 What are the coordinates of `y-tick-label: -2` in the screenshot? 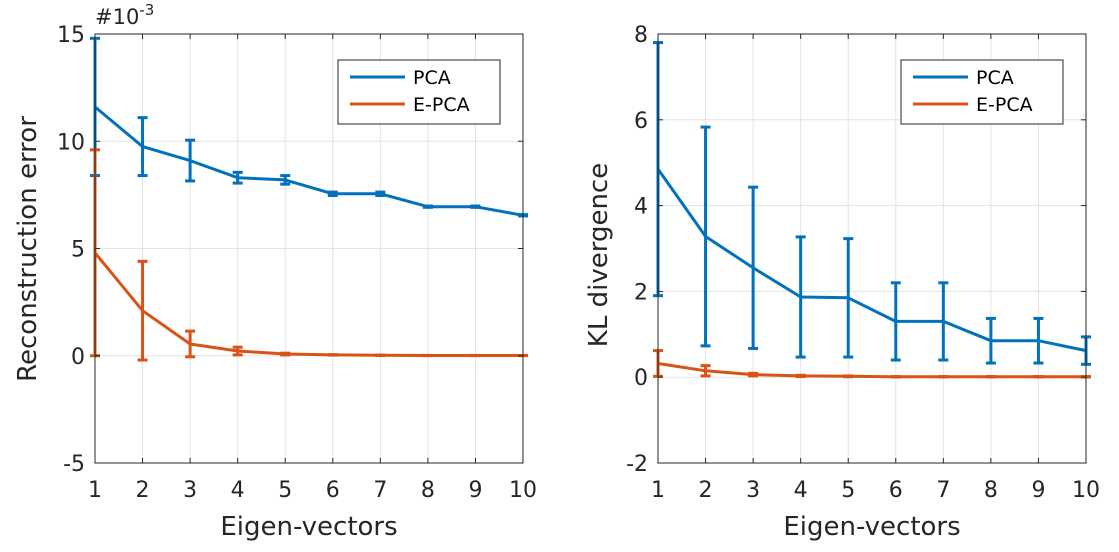 It's located at (637, 464).